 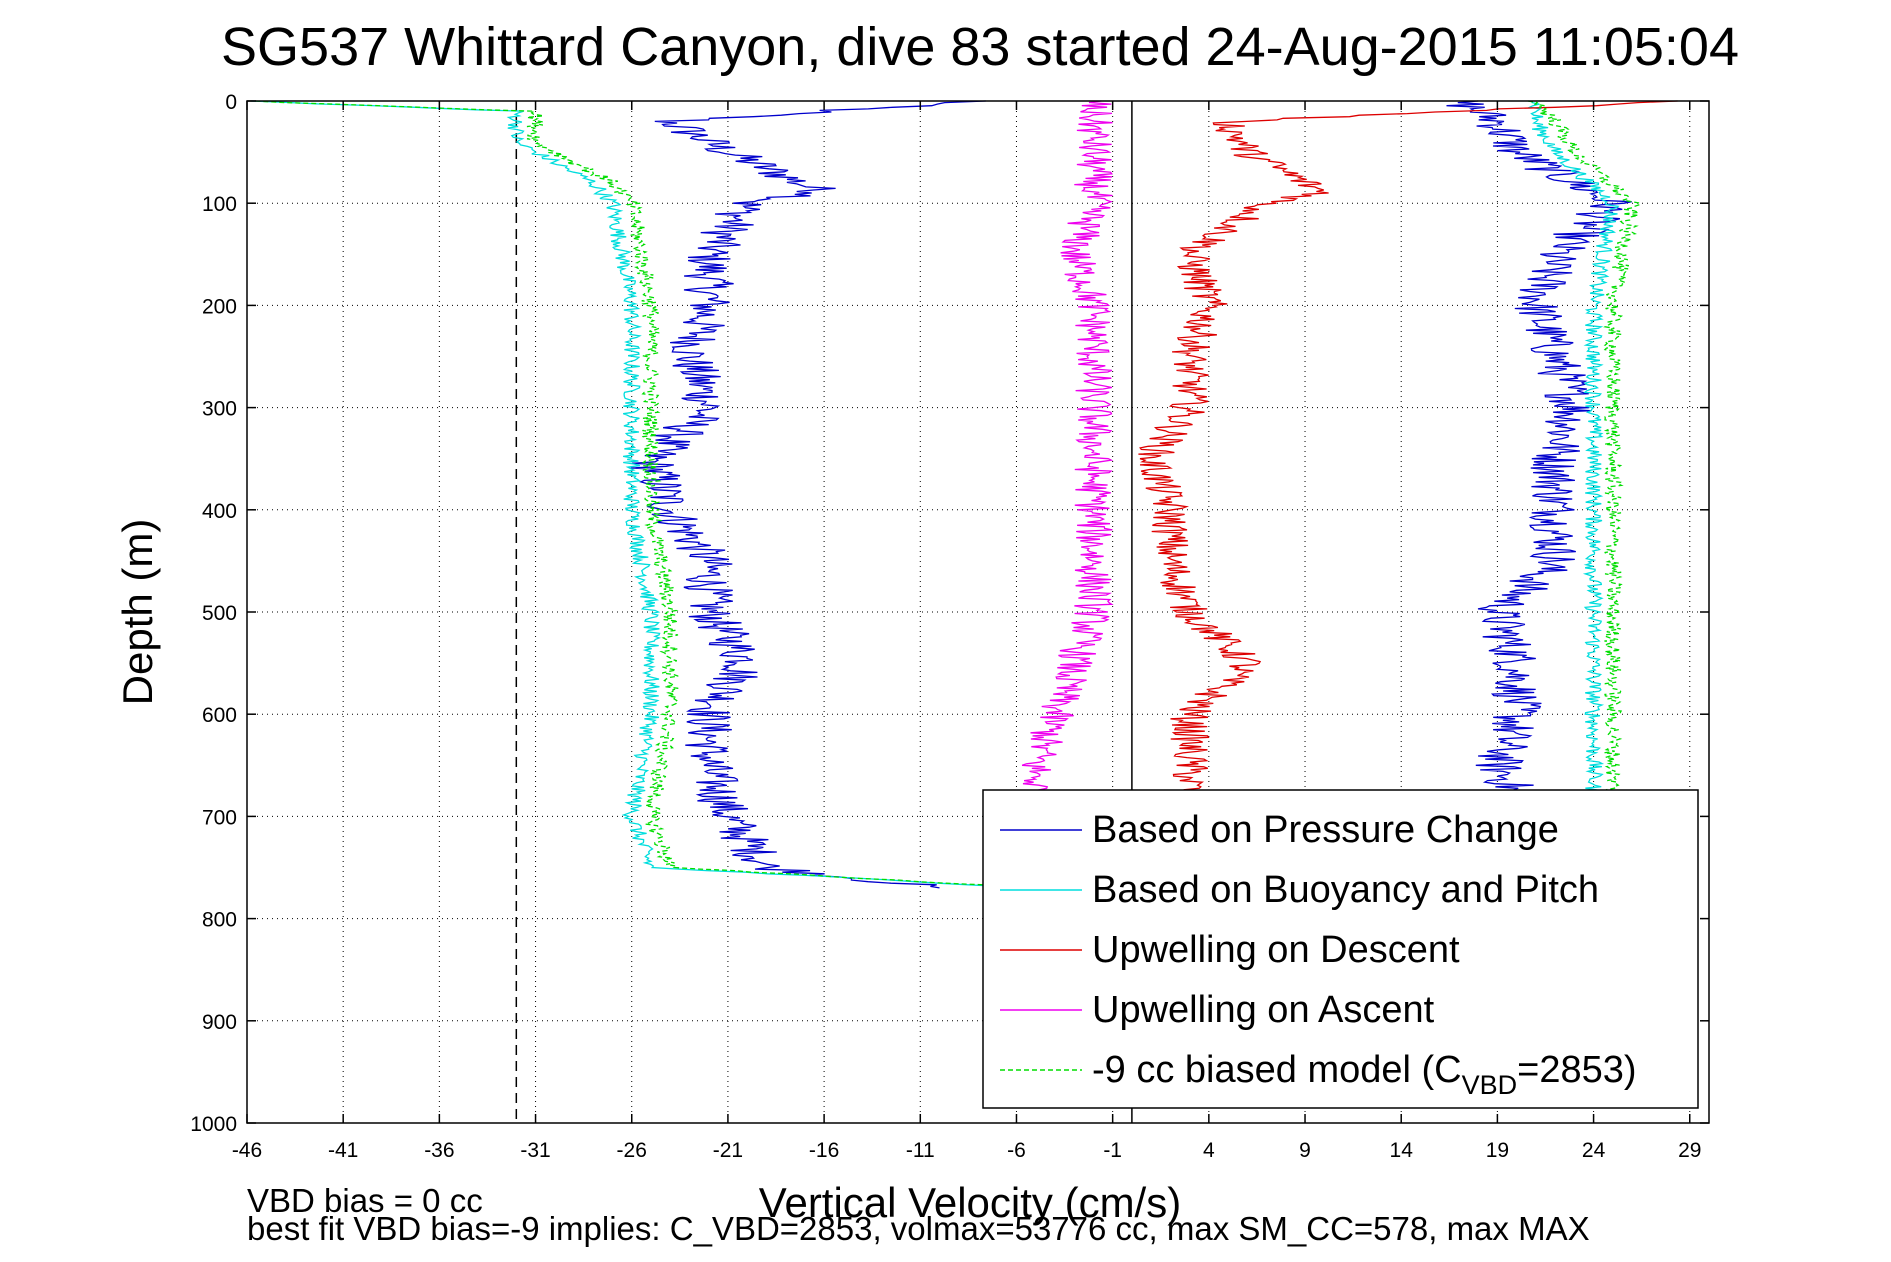 I want to click on y-axis-label: Depth (m), so click(x=137, y=612).